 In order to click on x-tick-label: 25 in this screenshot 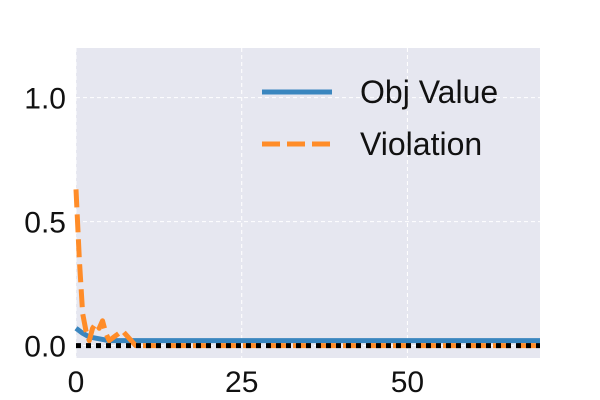, I will do `click(241, 382)`.